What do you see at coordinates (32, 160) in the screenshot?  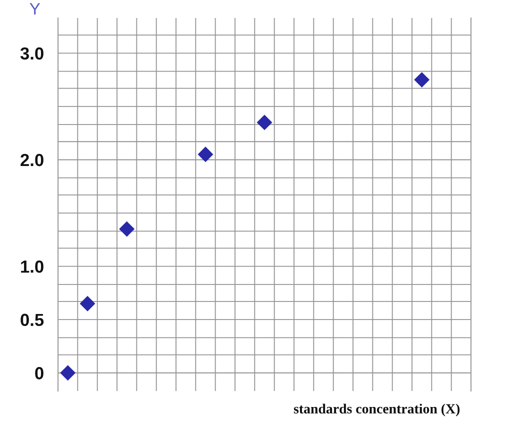 I see `y-tick-label: 2.0` at bounding box center [32, 160].